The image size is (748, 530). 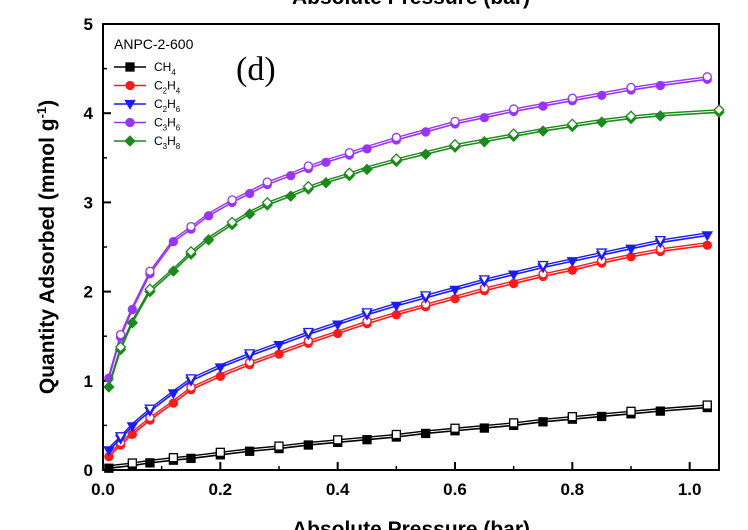 I want to click on y-axis-title-close: ), so click(x=47, y=103).